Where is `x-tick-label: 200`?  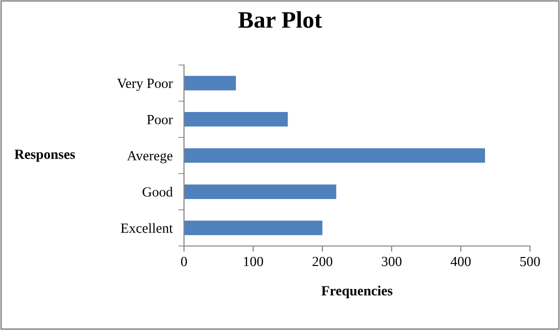 x-tick-label: 200 is located at coordinates (322, 261).